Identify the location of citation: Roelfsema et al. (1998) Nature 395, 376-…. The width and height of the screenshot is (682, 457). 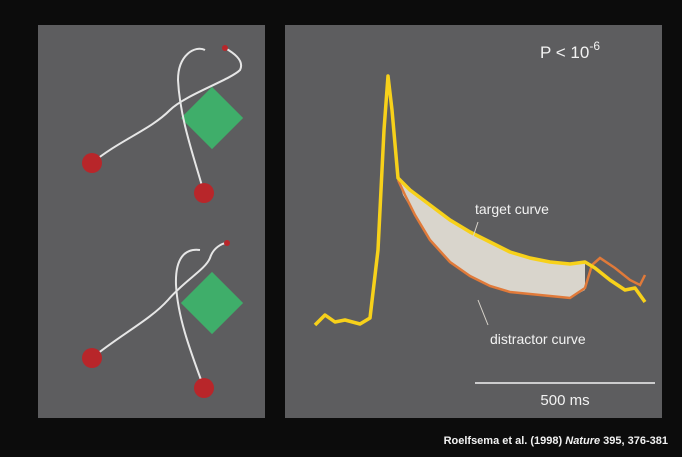
(556, 441).